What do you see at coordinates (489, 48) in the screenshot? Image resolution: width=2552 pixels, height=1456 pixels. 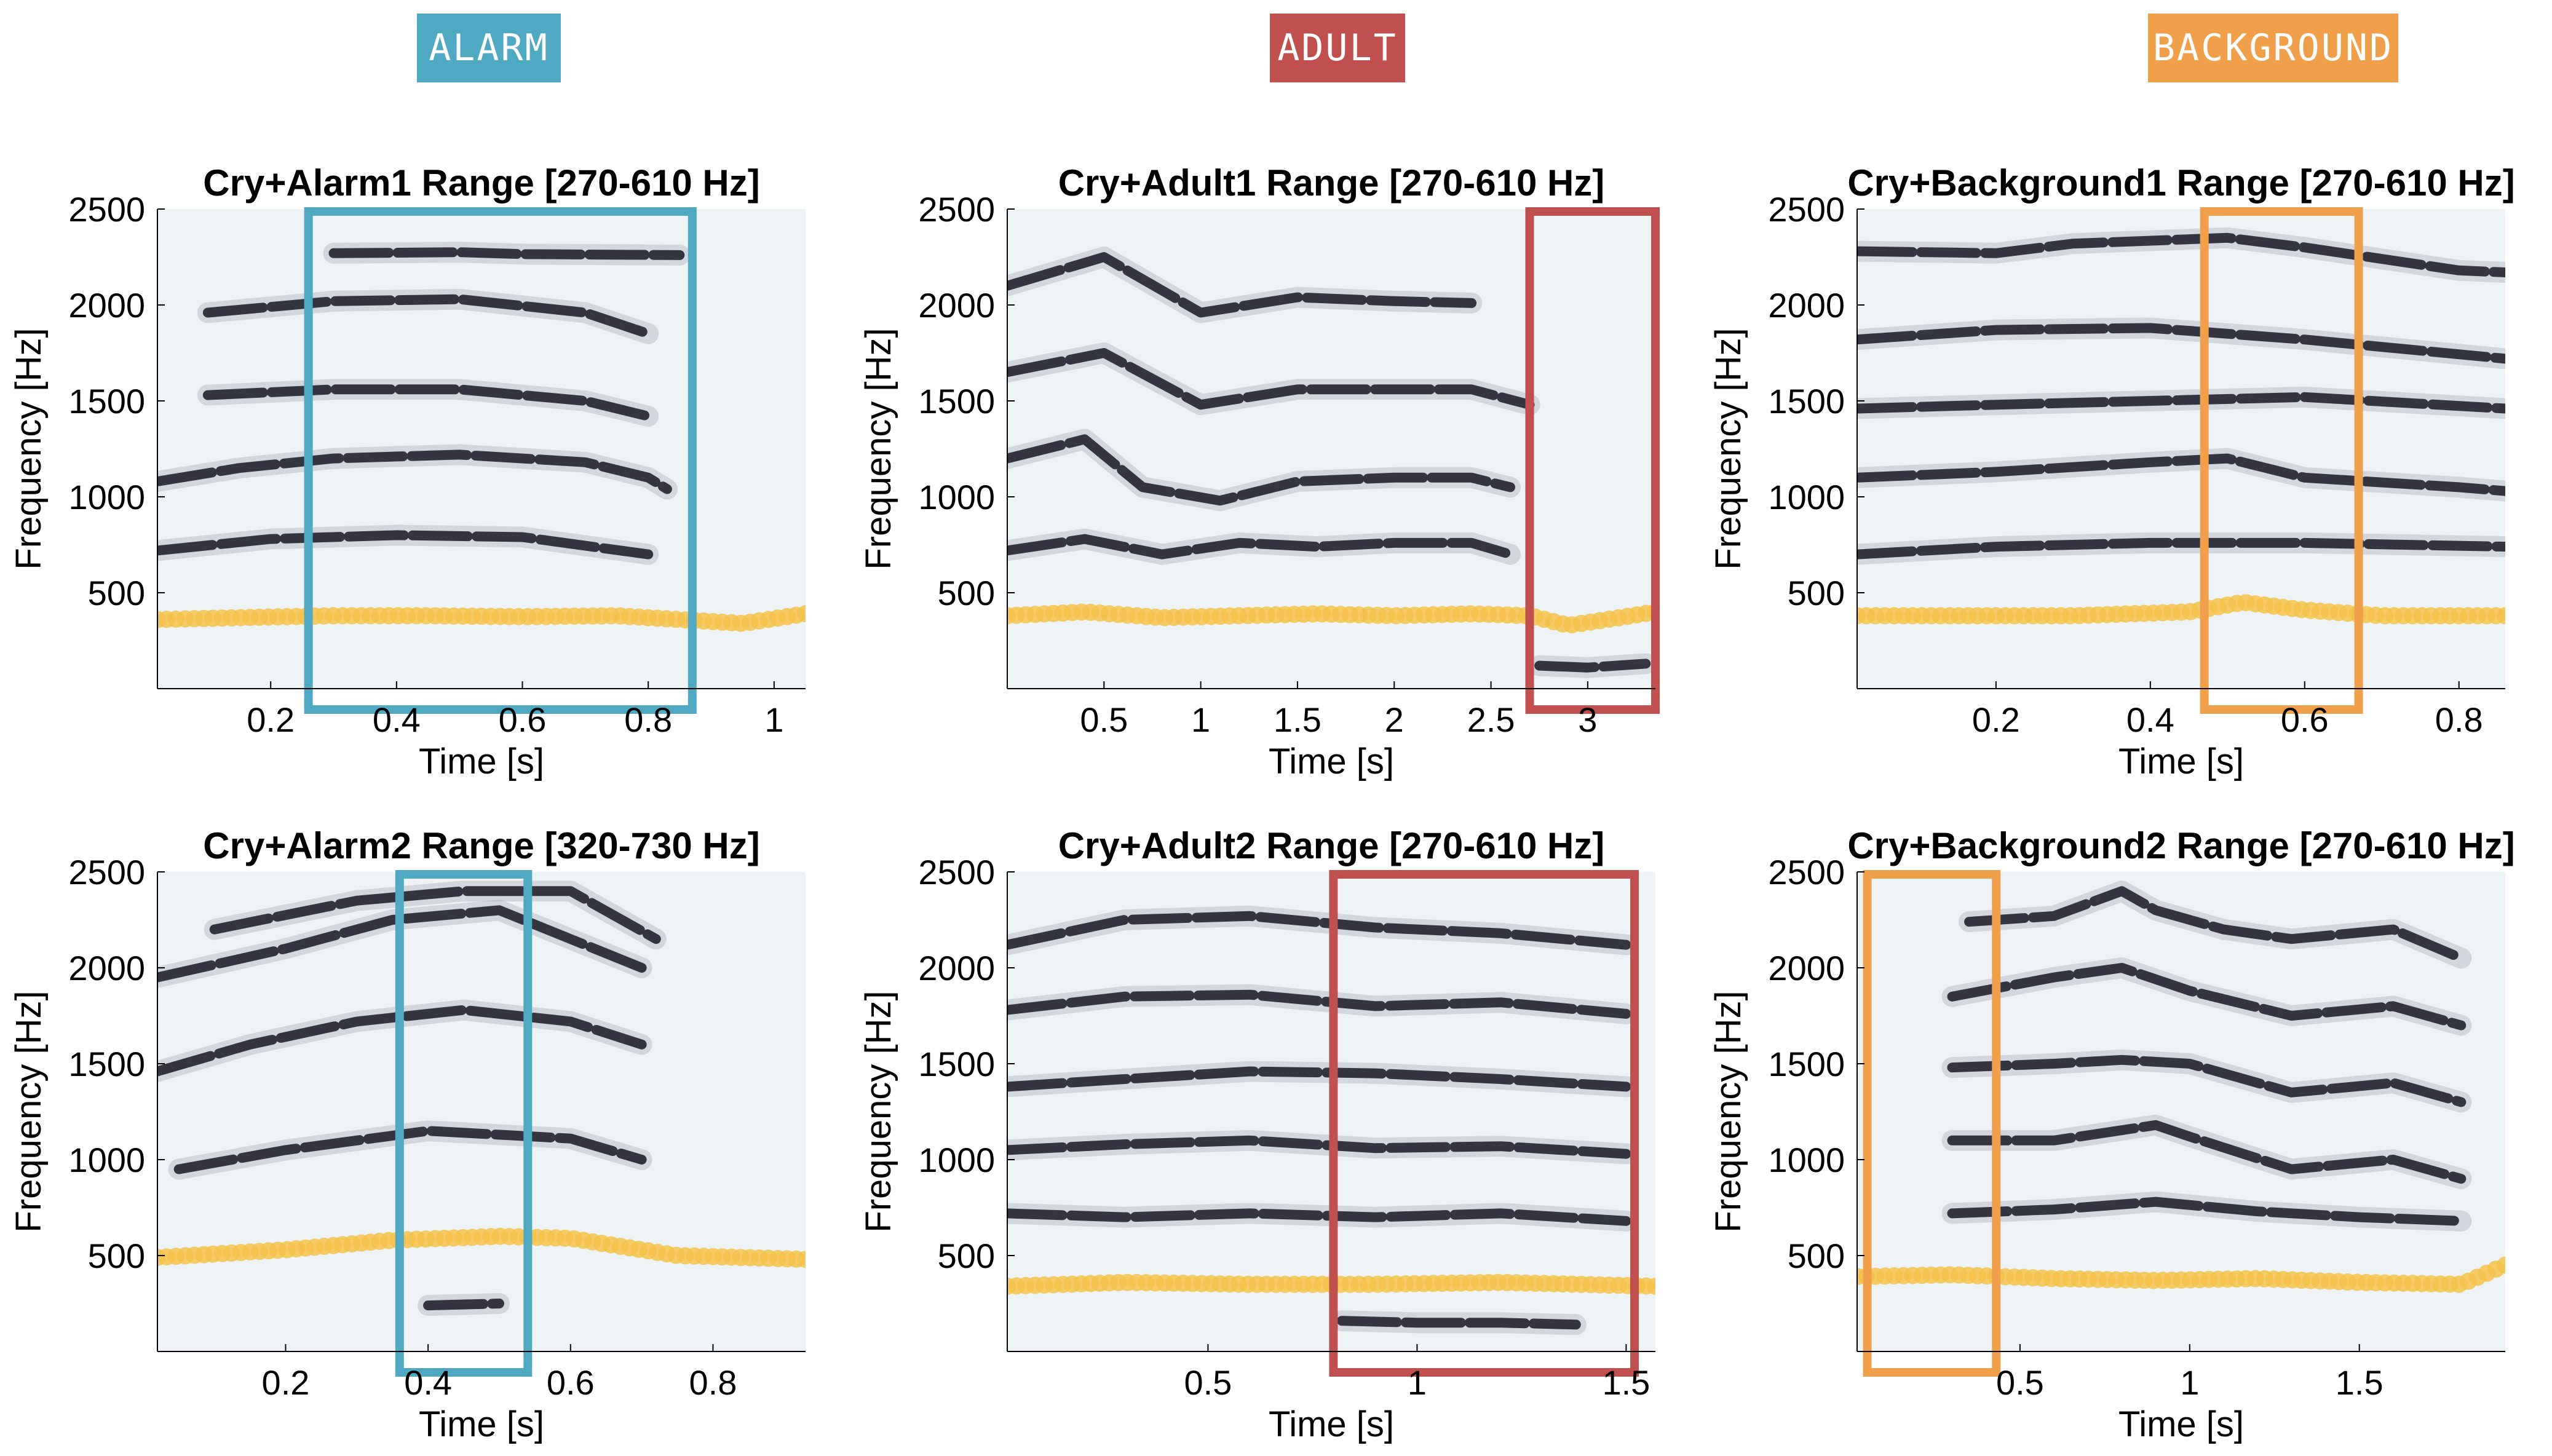 I see `category-label-alarm: ALARM` at bounding box center [489, 48].